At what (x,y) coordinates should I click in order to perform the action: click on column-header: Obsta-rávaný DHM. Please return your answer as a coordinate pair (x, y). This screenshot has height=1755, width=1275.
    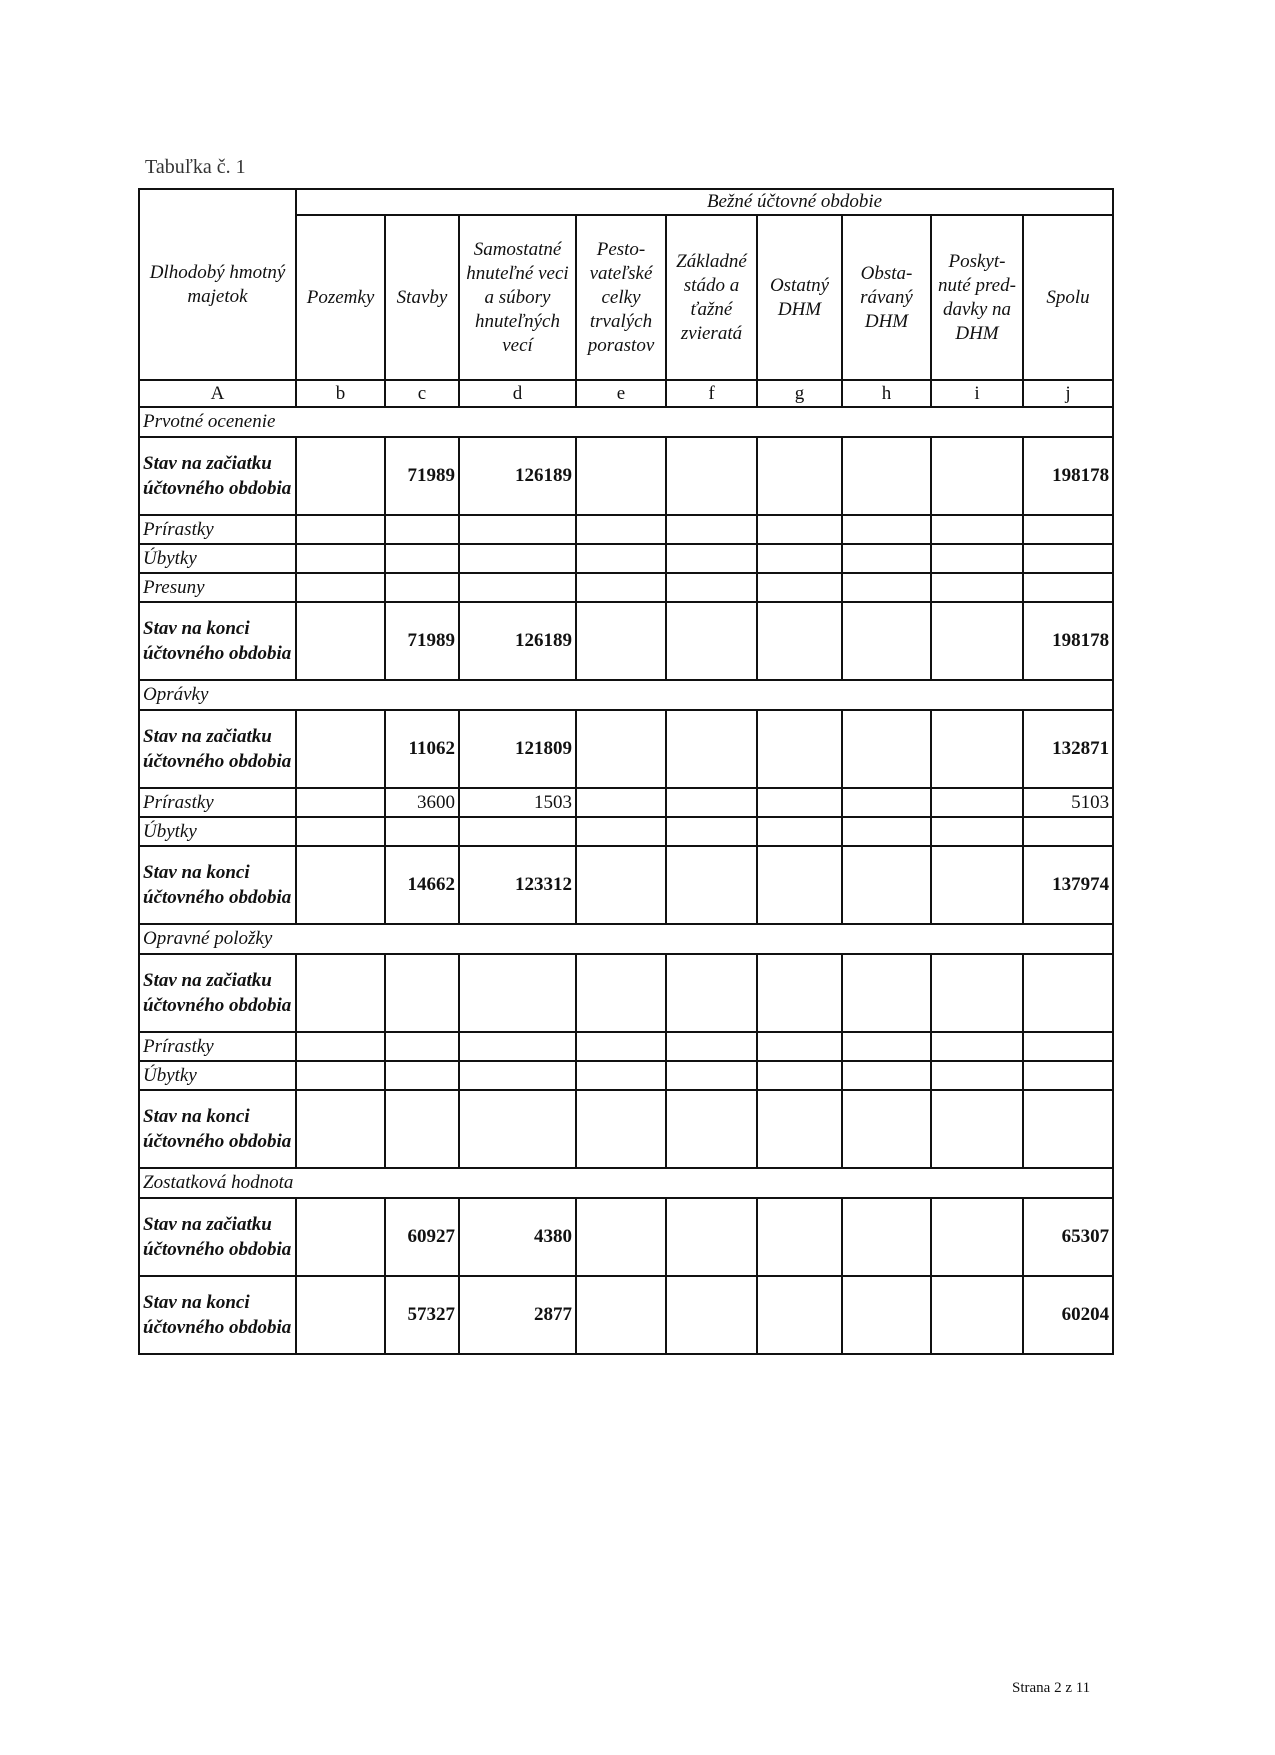
    Looking at the image, I should click on (886, 297).